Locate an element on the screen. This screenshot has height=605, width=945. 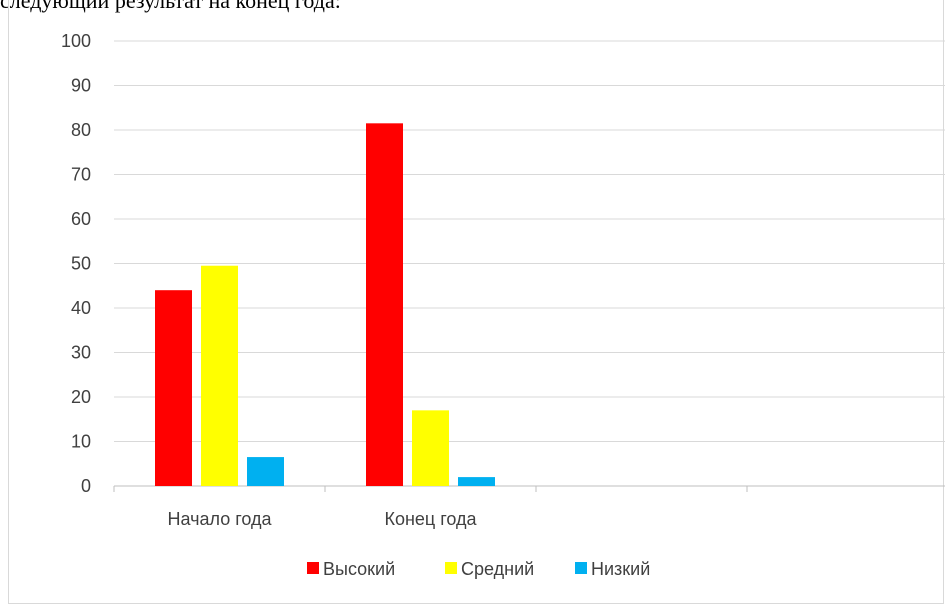
legend-label: Высокий is located at coordinates (359, 569).